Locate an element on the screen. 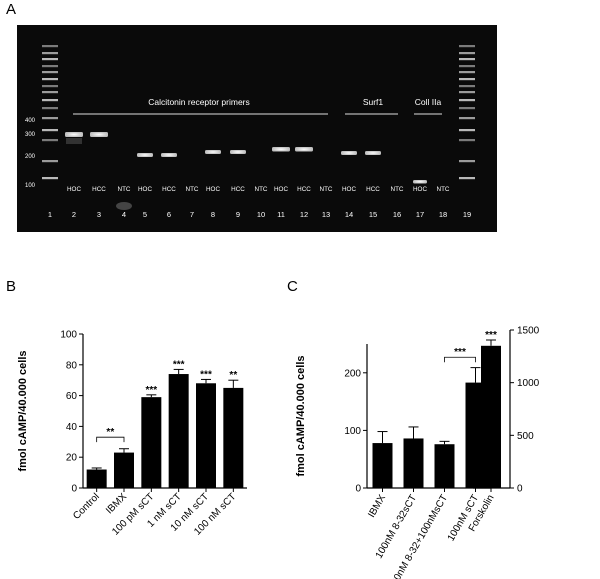  right-y-tick-label: 1500 is located at coordinates (528, 331).